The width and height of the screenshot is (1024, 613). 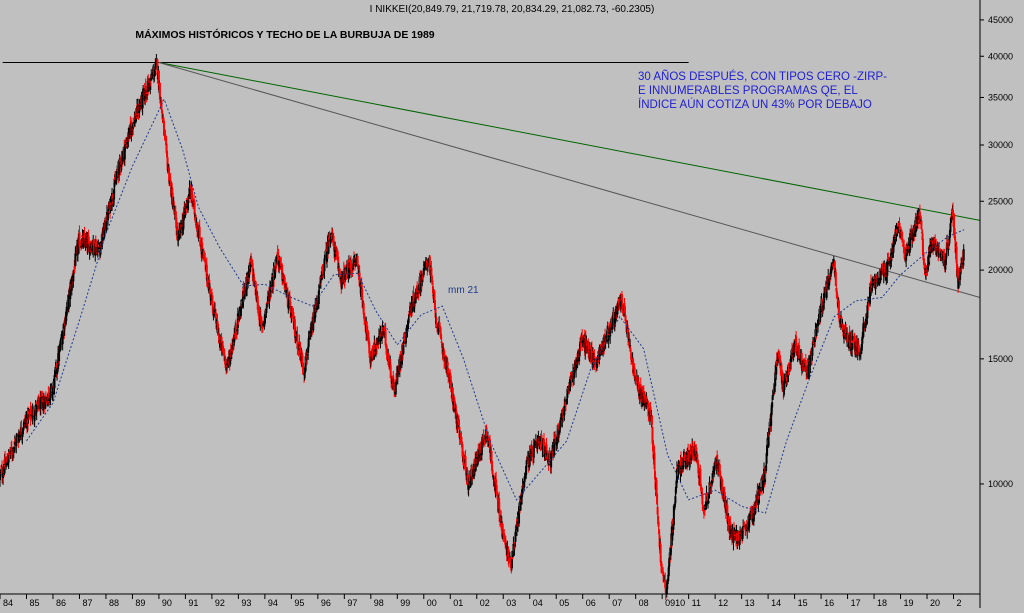 I want to click on x-tick-label: 19, so click(x=909, y=603).